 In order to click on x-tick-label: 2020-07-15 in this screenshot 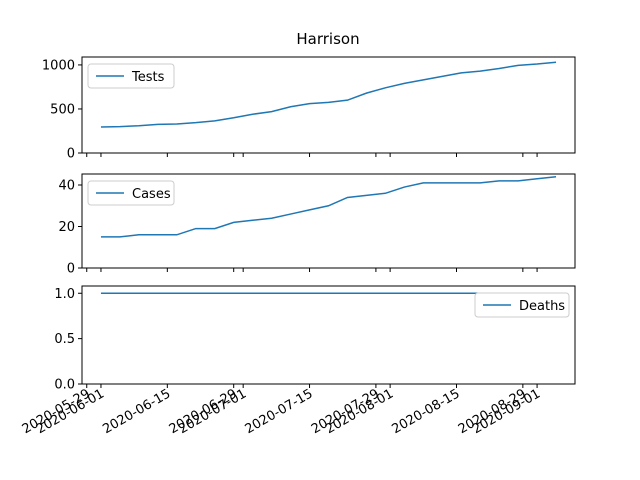, I will do `click(279, 411)`.